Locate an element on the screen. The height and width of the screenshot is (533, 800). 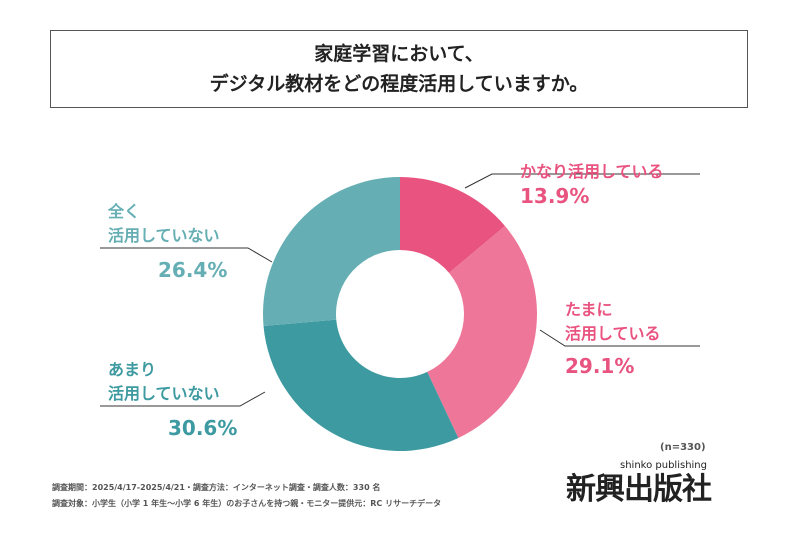
label-tamani: たまに 活用している 29.1% is located at coordinates (613, 338).